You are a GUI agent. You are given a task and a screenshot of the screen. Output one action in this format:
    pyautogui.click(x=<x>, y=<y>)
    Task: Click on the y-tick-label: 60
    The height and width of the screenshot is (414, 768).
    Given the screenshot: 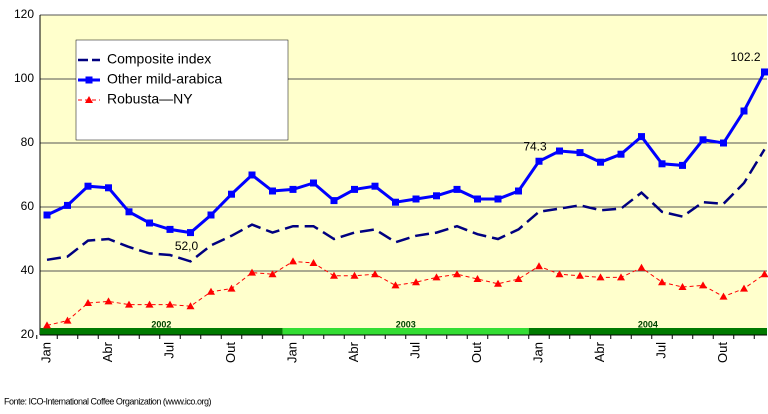 What is the action you would take?
    pyautogui.click(x=28, y=206)
    